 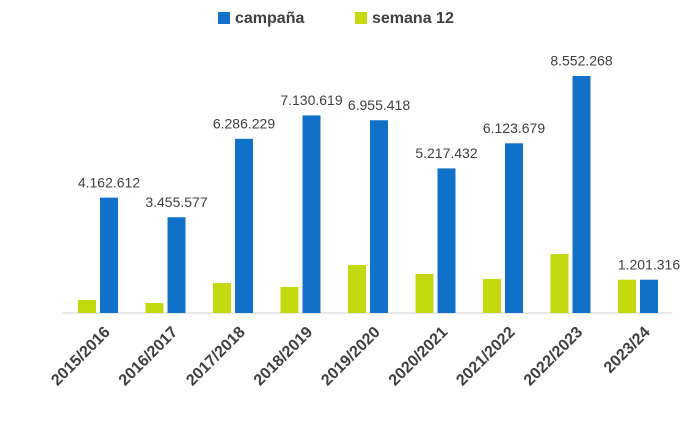 What do you see at coordinates (419, 357) in the screenshot?
I see `x-tick-label: 2020/2021` at bounding box center [419, 357].